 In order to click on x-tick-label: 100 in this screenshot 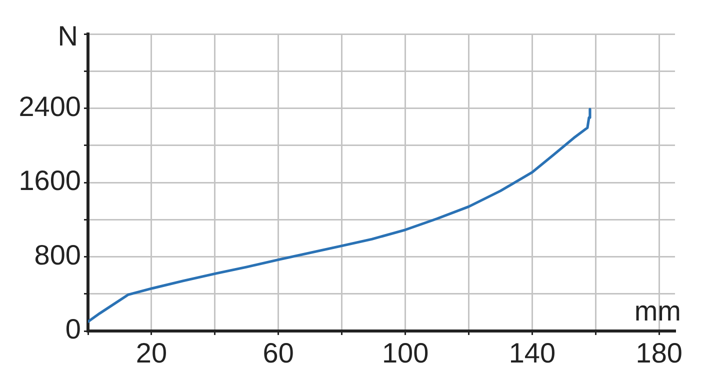, I will do `click(405, 353)`.